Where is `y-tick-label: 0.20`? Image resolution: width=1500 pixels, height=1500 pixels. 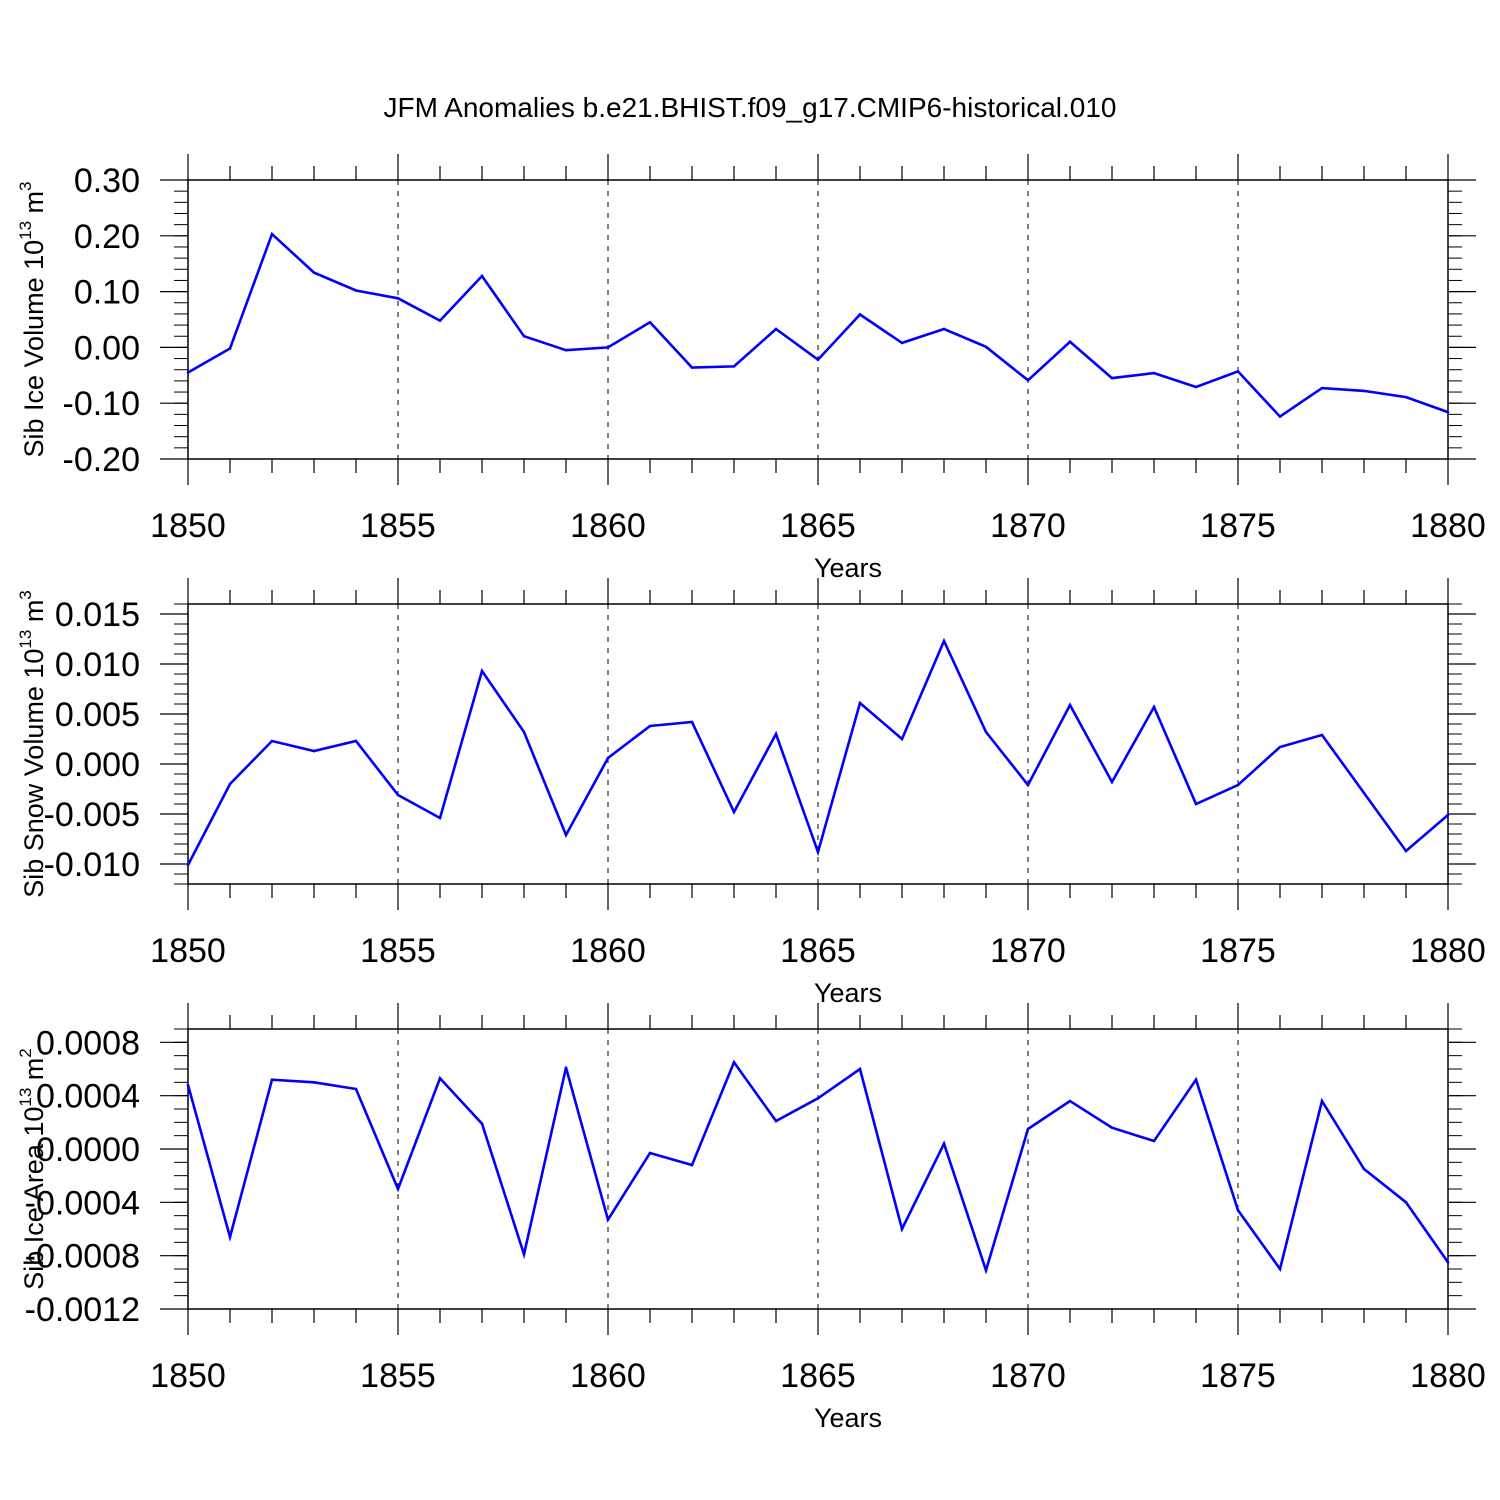
y-tick-label: 0.20 is located at coordinates (107, 237).